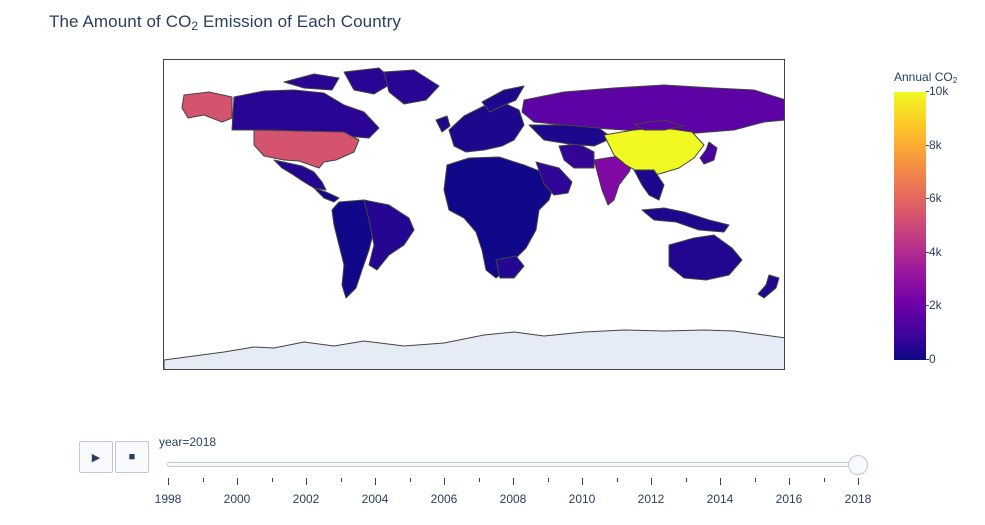 The height and width of the screenshot is (525, 985). What do you see at coordinates (512, 464) in the screenshot?
I see `slider-track` at bounding box center [512, 464].